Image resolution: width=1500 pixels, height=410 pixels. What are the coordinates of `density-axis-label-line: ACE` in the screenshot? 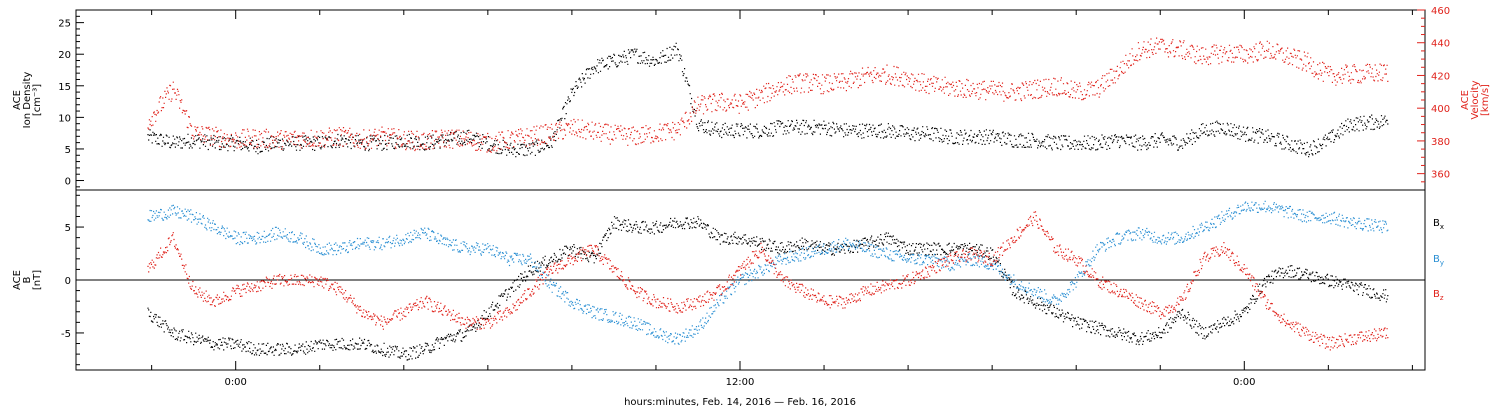 It's located at (17, 100).